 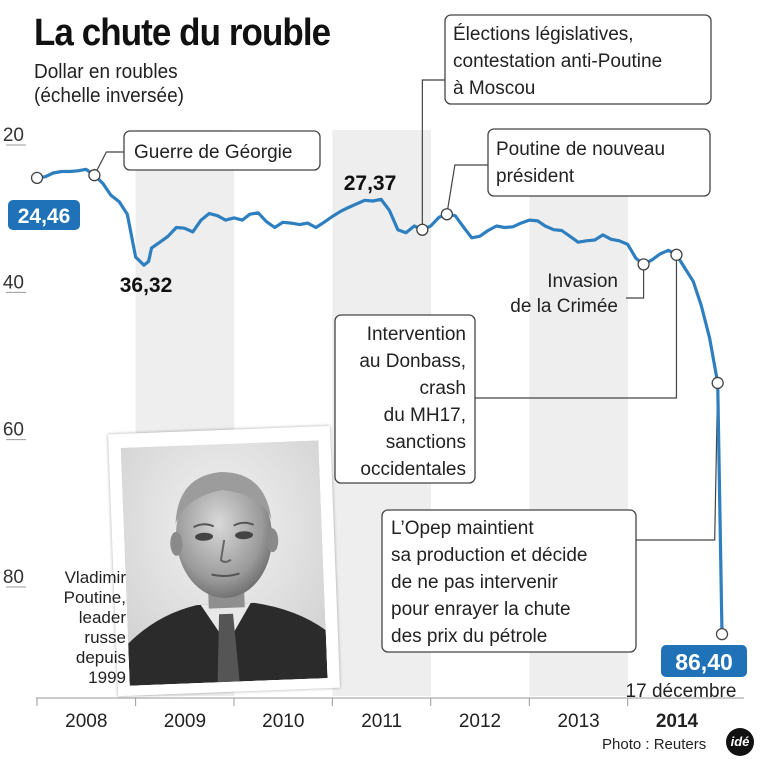 I want to click on page-title: La chute du rouble, so click(x=182, y=33).